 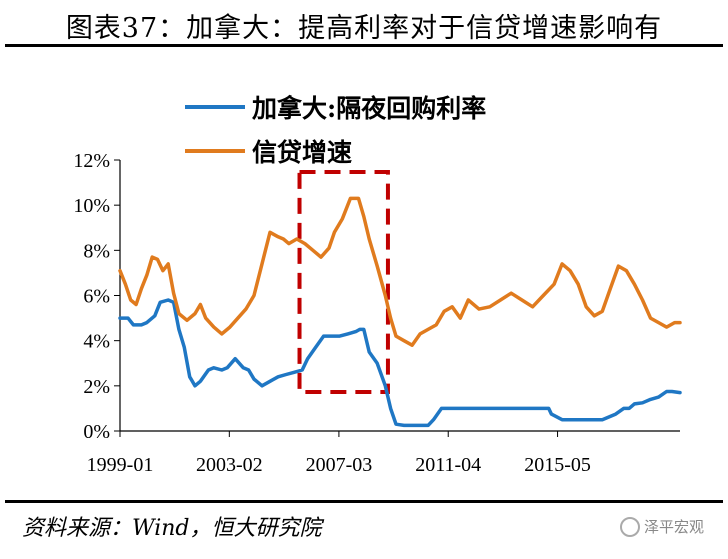 I want to click on x-tick-label: 2015-05, so click(x=557, y=465).